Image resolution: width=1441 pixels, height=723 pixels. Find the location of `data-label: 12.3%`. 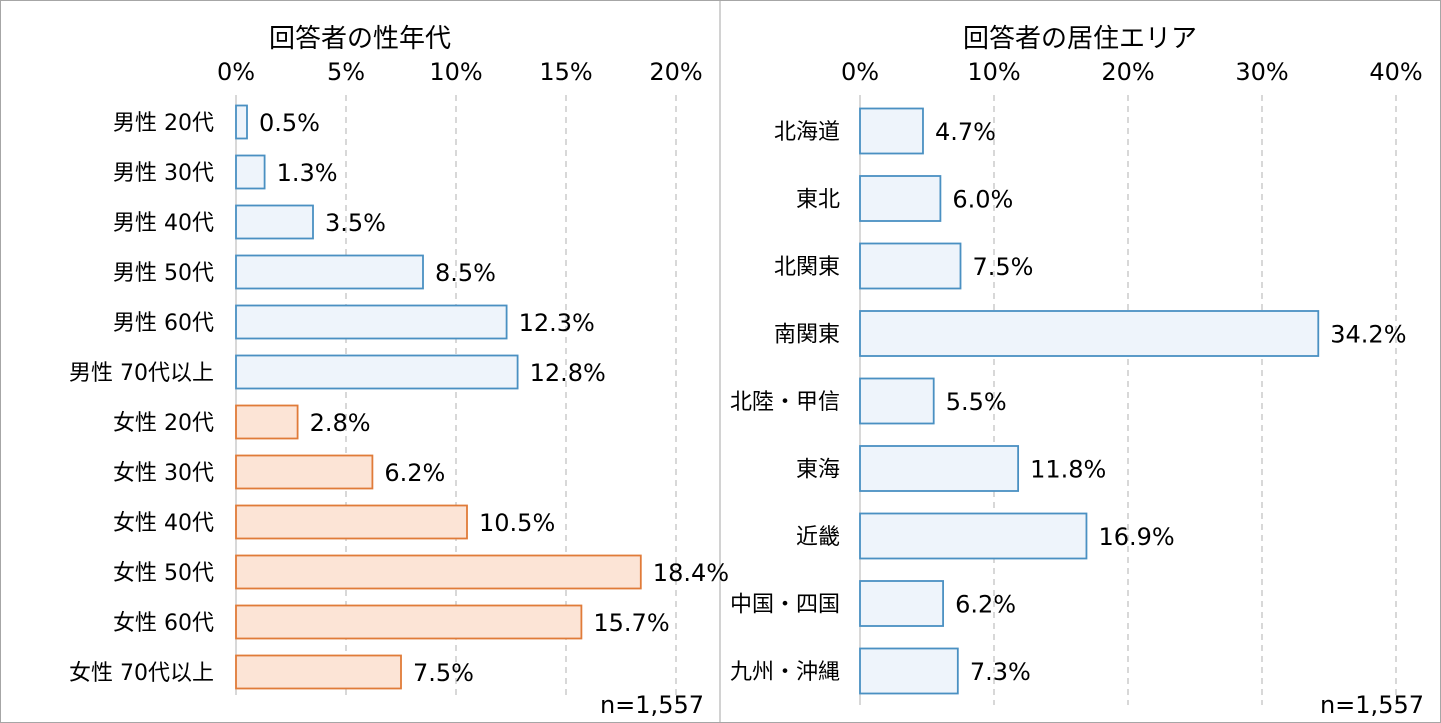

data-label: 12.3% is located at coordinates (557, 323).